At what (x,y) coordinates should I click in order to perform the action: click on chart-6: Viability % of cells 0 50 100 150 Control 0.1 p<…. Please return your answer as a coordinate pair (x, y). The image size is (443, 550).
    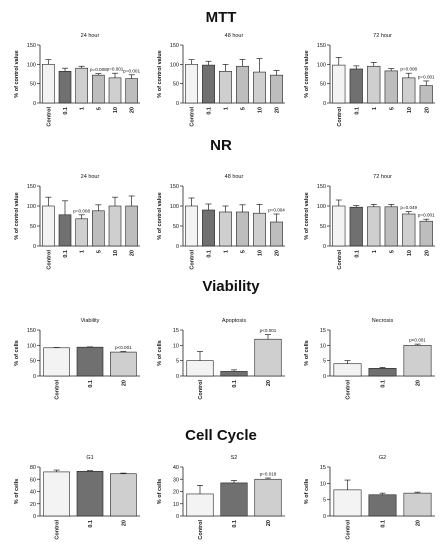
    Looking at the image, I should click on (77, 359).